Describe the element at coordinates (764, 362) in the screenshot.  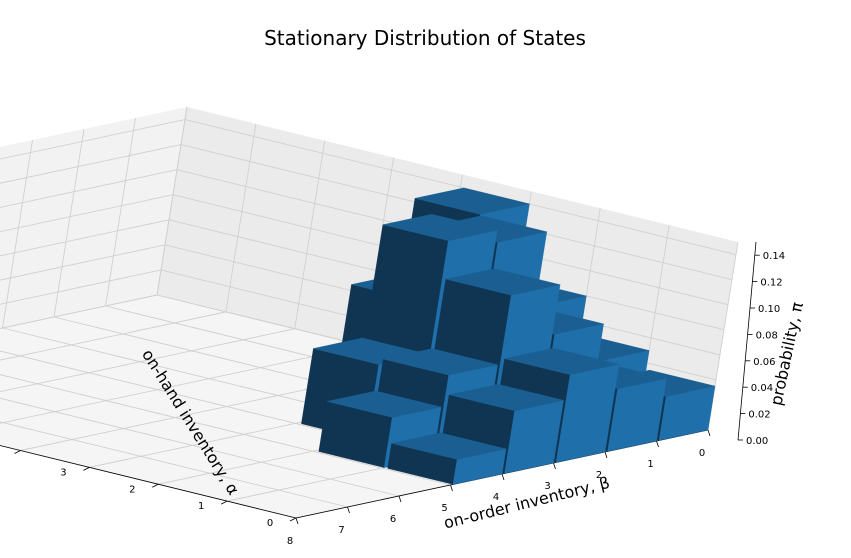
I see `z-tick-label: 0.06` at that location.